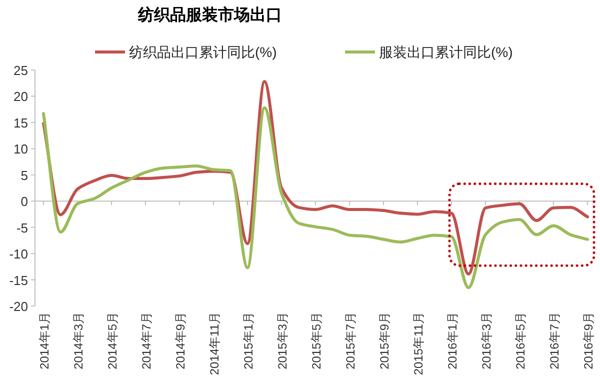  I want to click on y-tick-label: -5, so click(22, 228).